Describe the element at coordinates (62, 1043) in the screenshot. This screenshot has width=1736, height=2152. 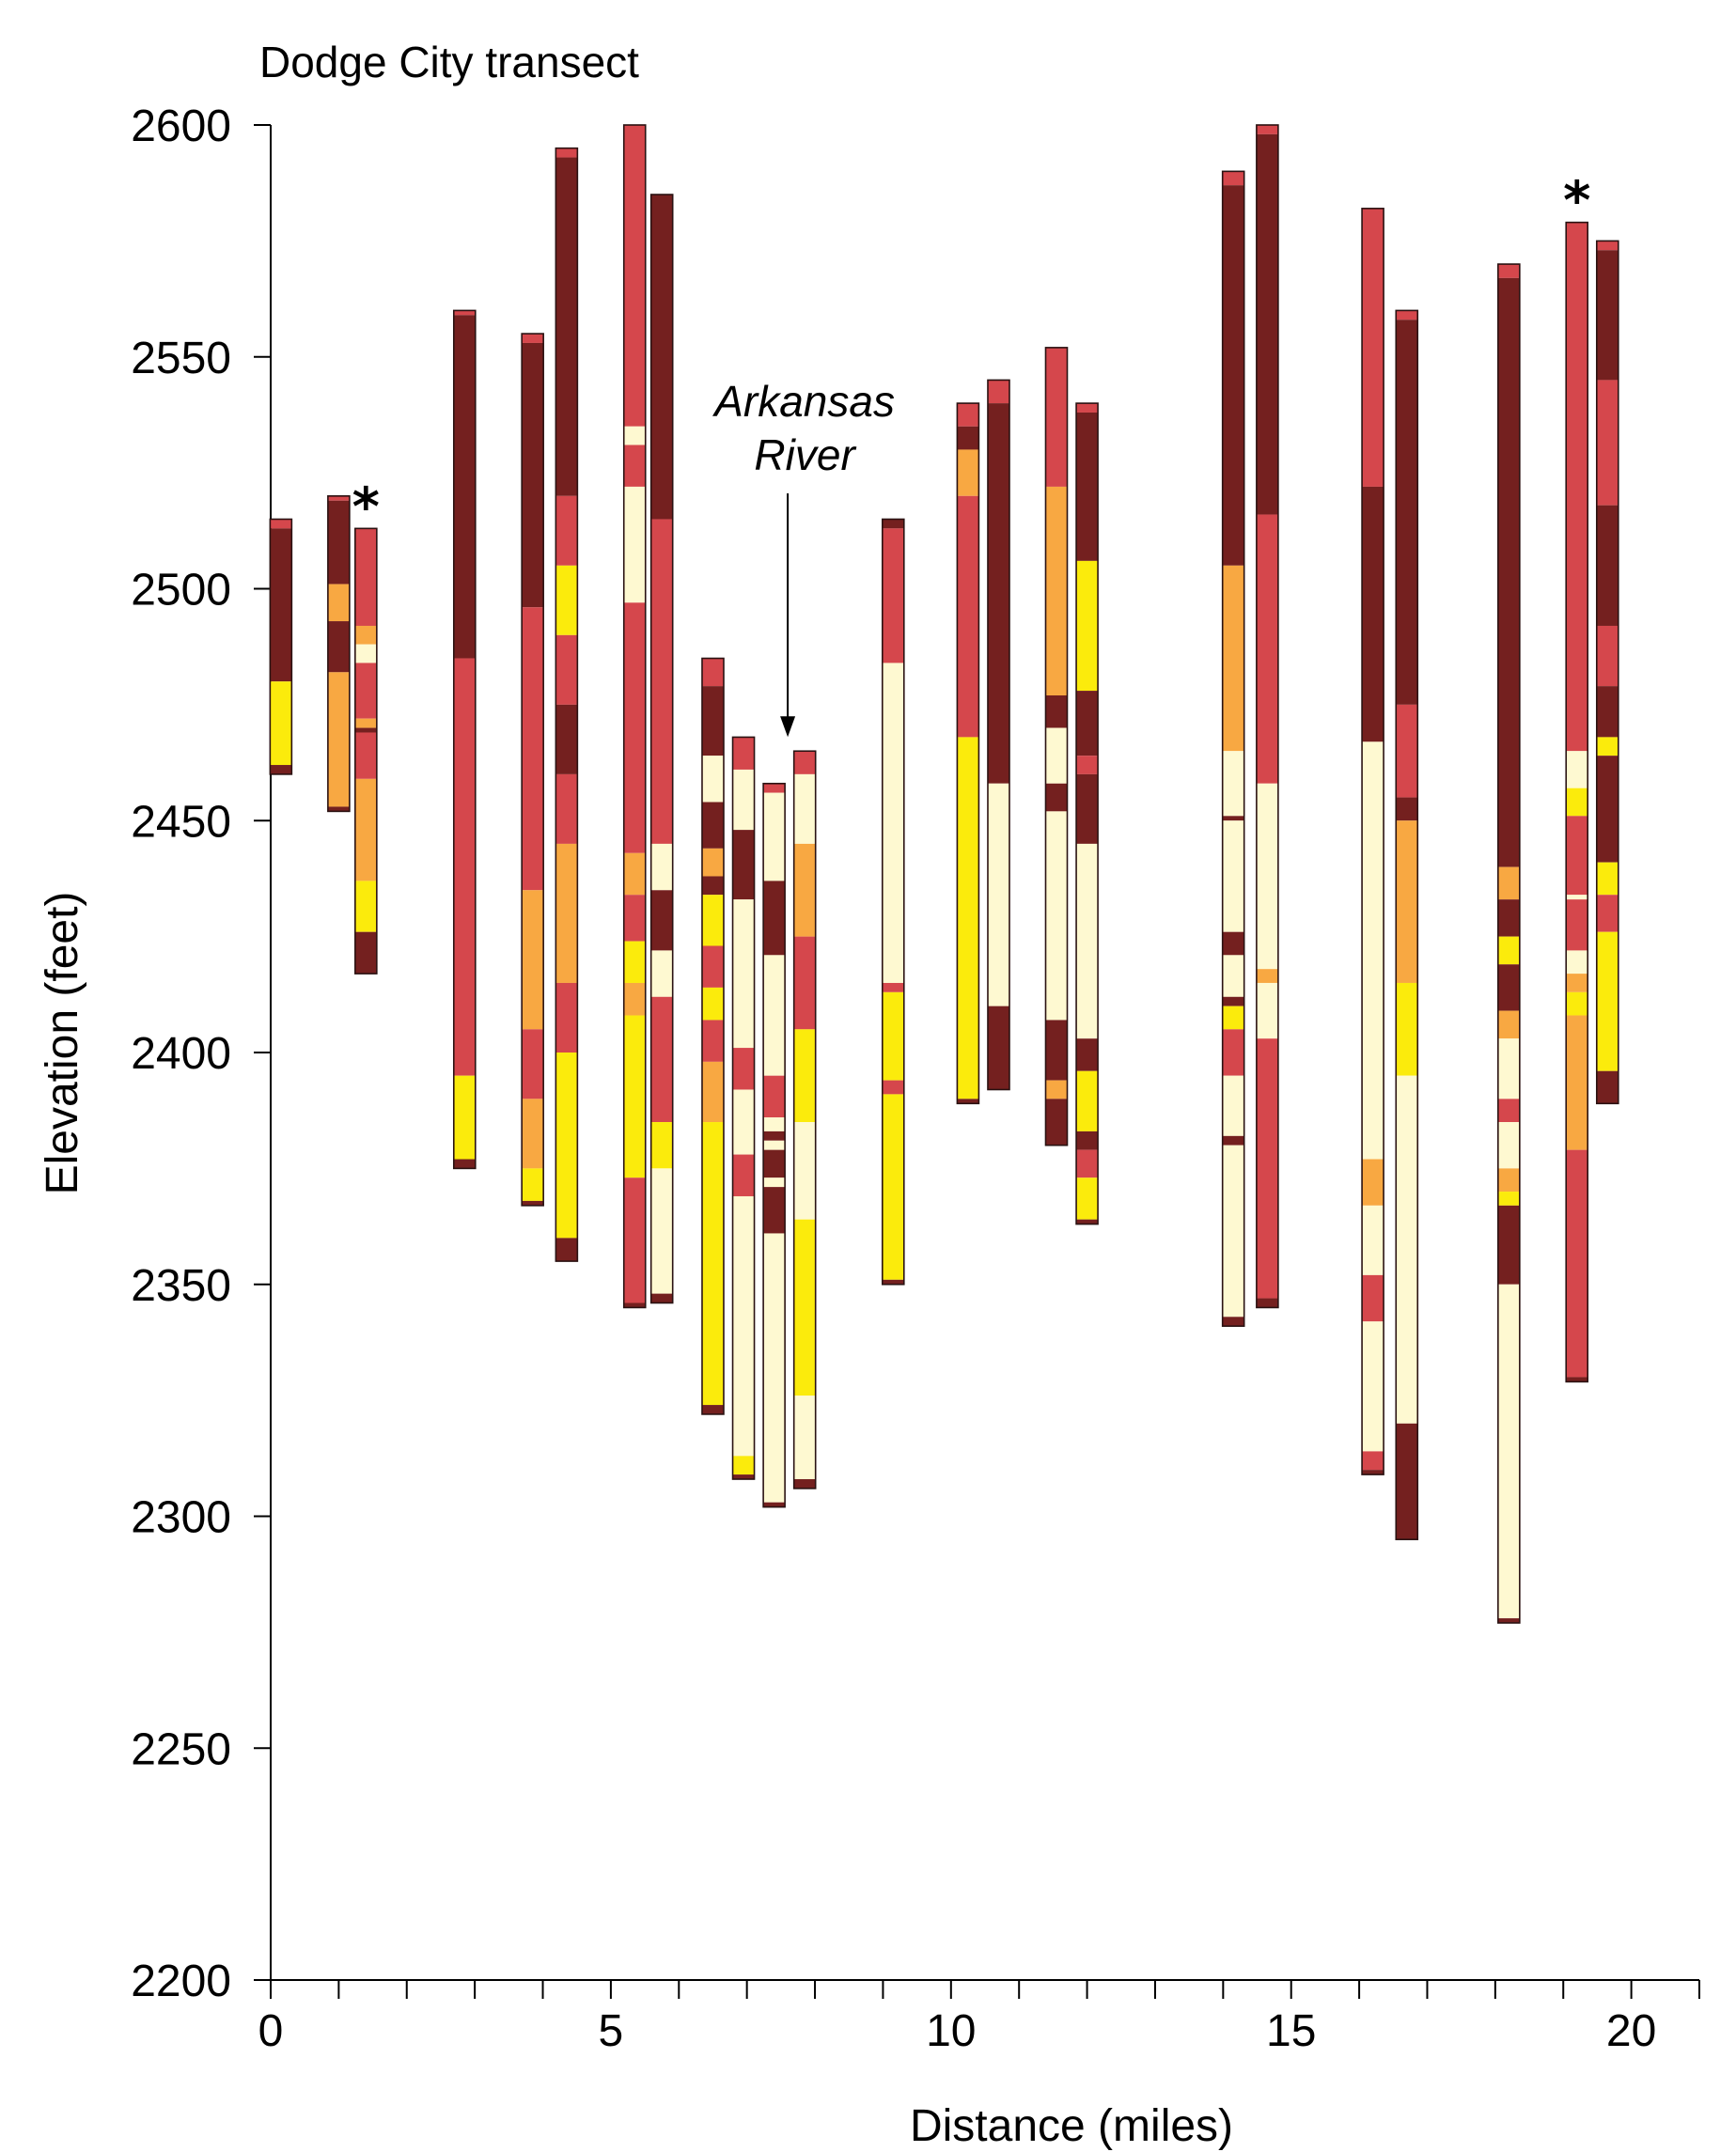
I see `y-axis-label: Elevation (feet)` at that location.